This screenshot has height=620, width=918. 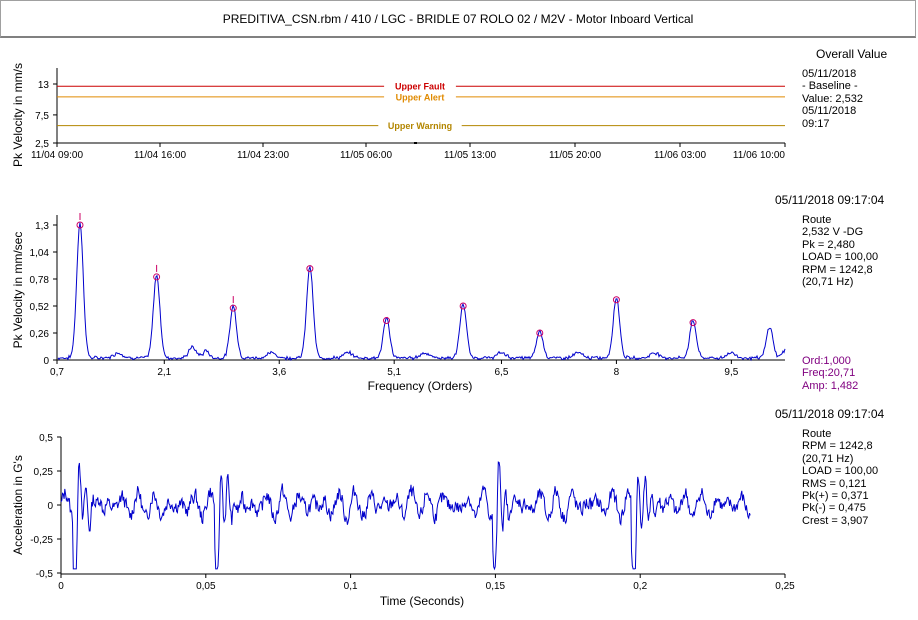 What do you see at coordinates (640, 586) in the screenshot?
I see `waveform-x-tick-label: 0,2` at bounding box center [640, 586].